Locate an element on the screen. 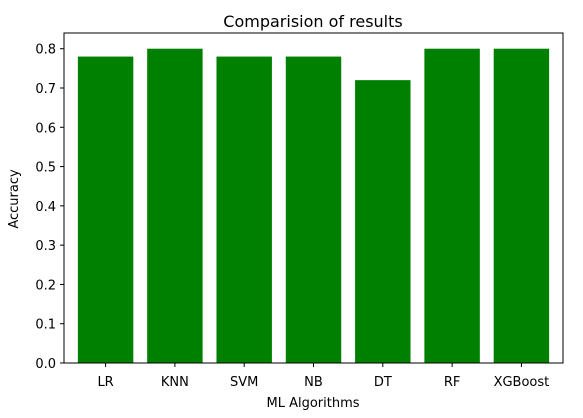 The width and height of the screenshot is (583, 418). x-axis-label: ML Algorithms is located at coordinates (312, 403).